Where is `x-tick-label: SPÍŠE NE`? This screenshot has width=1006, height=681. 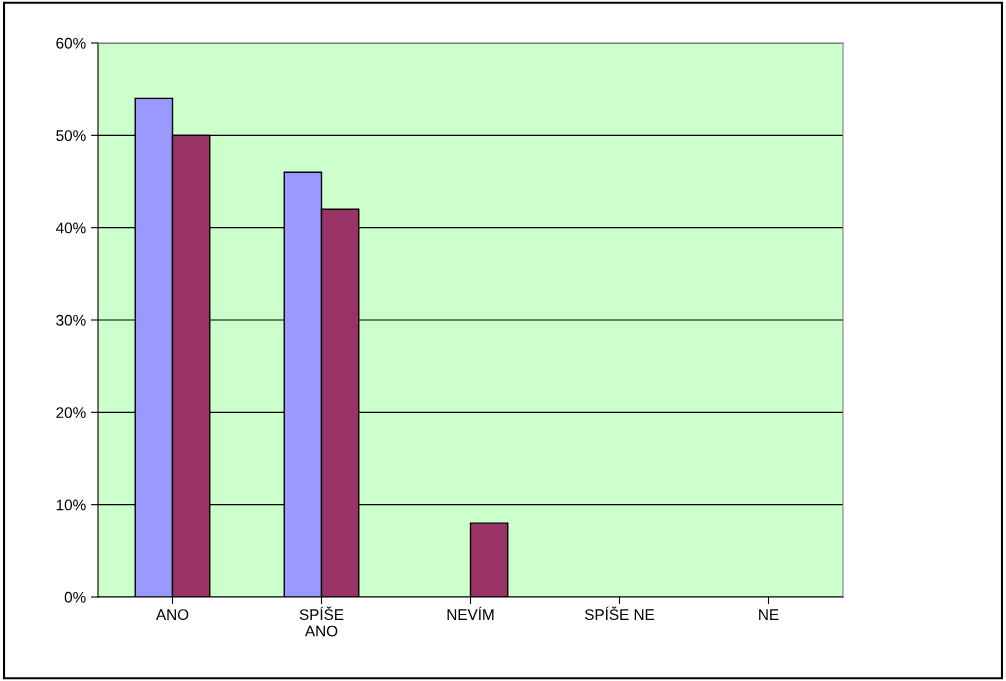 x-tick-label: SPÍŠE NE is located at coordinates (619, 613).